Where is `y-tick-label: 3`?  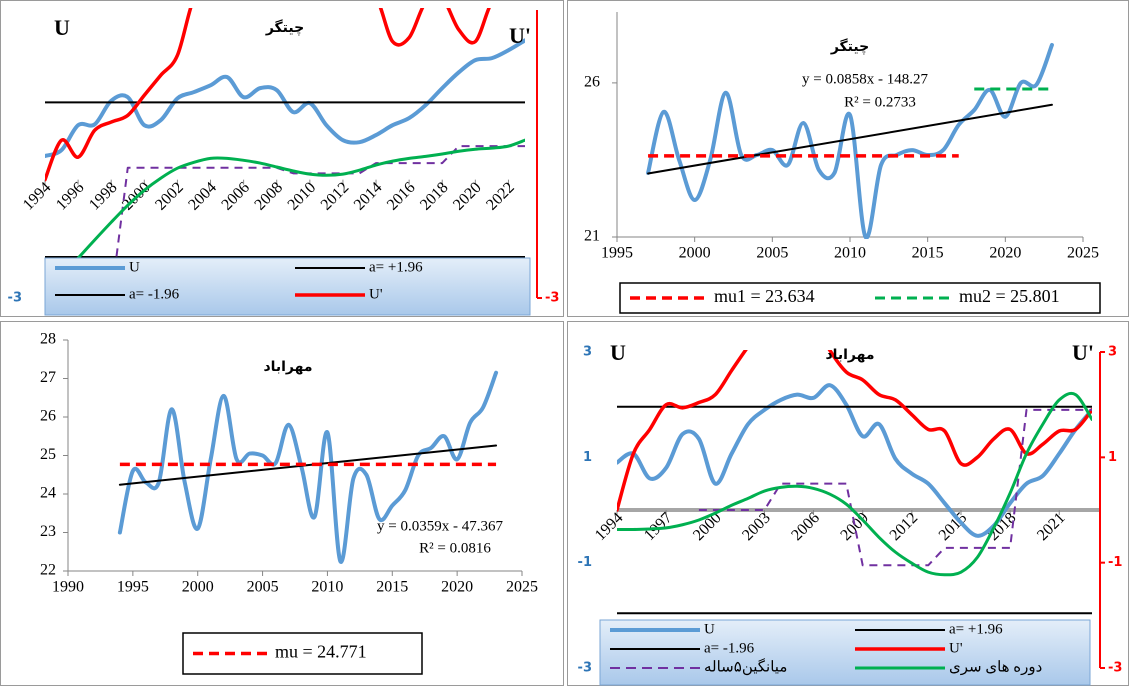 y-tick-label: 3 is located at coordinates (587, 352).